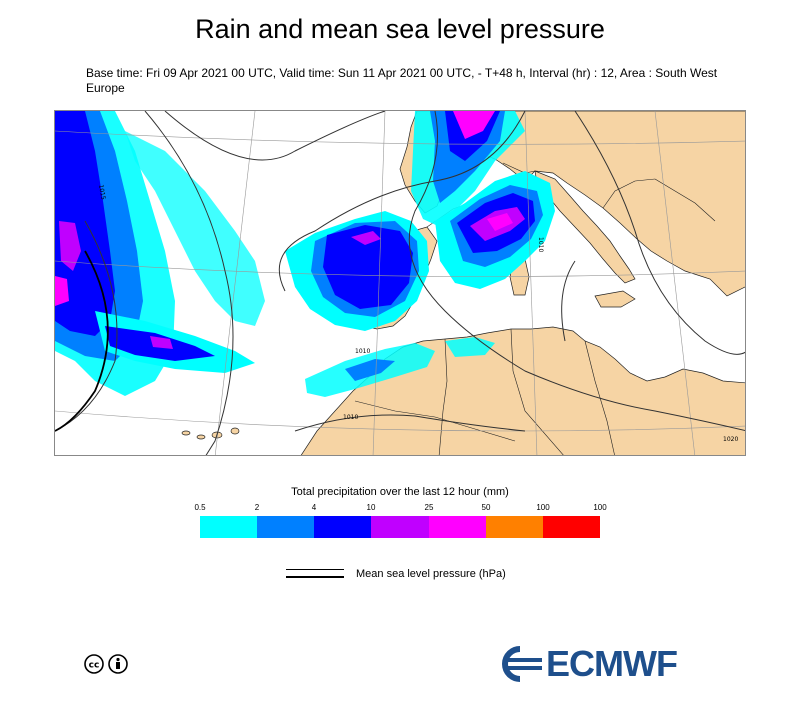 The height and width of the screenshot is (720, 800). What do you see at coordinates (400, 29) in the screenshot?
I see `chart-title: Rain and mean sea level pressure` at bounding box center [400, 29].